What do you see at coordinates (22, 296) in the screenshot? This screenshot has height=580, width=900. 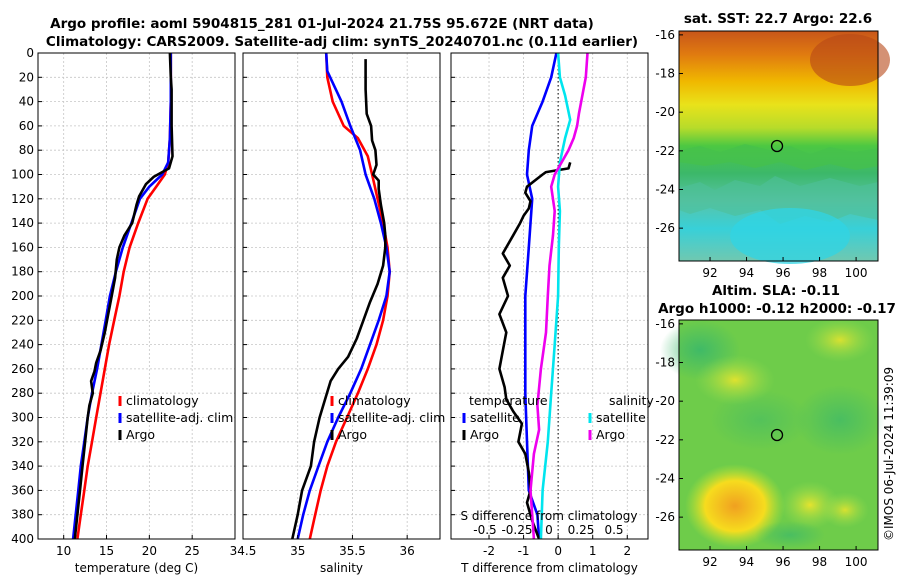 I see `y-tick-label: 200` at bounding box center [22, 296].